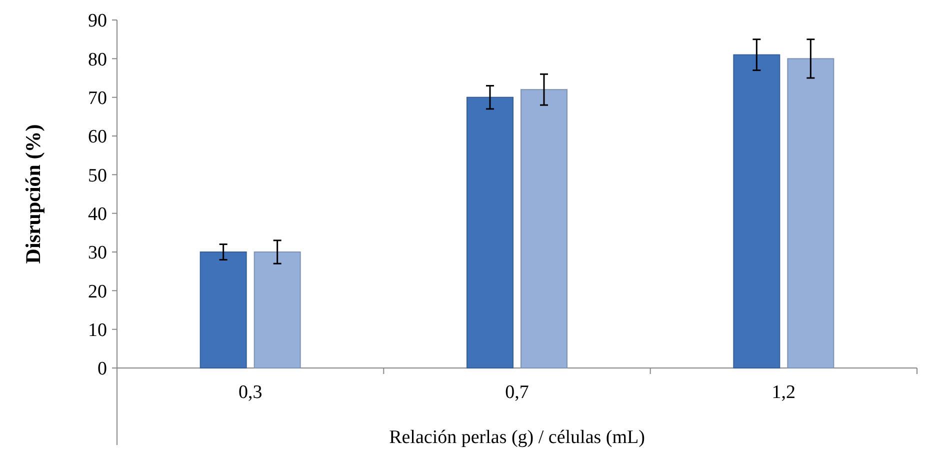  I want to click on x-axis-title: Relación perlas (g) / células (mL), so click(517, 437).